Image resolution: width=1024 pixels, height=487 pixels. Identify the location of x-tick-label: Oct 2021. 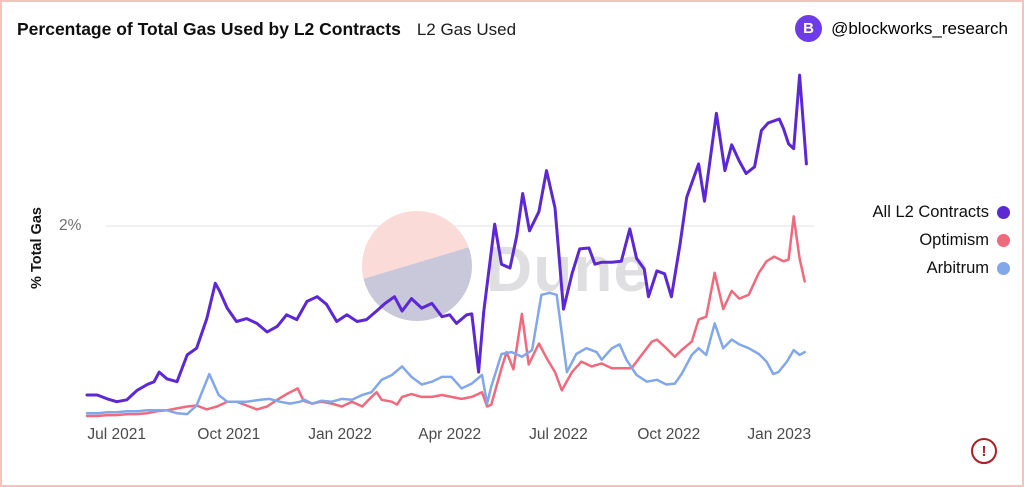
(229, 434).